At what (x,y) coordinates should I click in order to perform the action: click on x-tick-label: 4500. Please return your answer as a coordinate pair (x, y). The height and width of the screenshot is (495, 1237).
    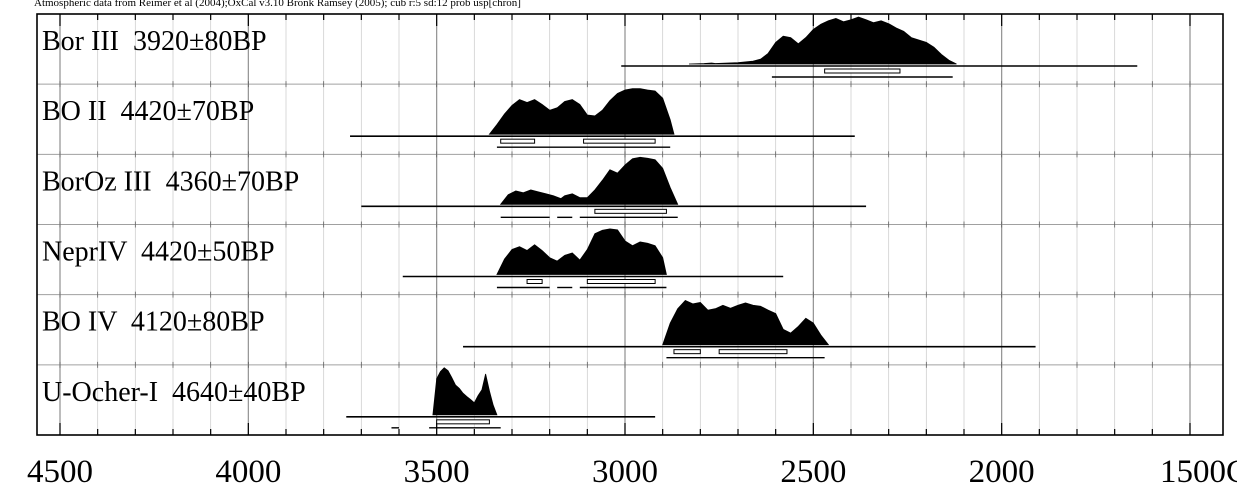
    Looking at the image, I should click on (60, 472).